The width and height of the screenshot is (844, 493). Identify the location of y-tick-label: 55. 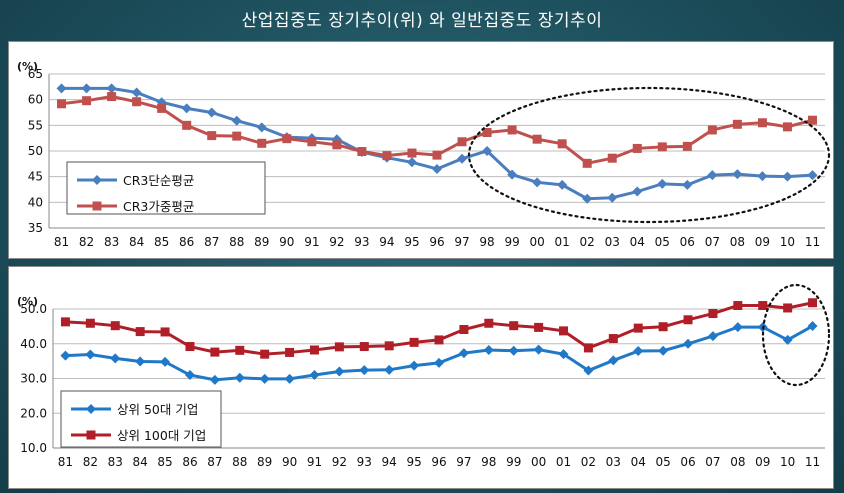
(35, 125).